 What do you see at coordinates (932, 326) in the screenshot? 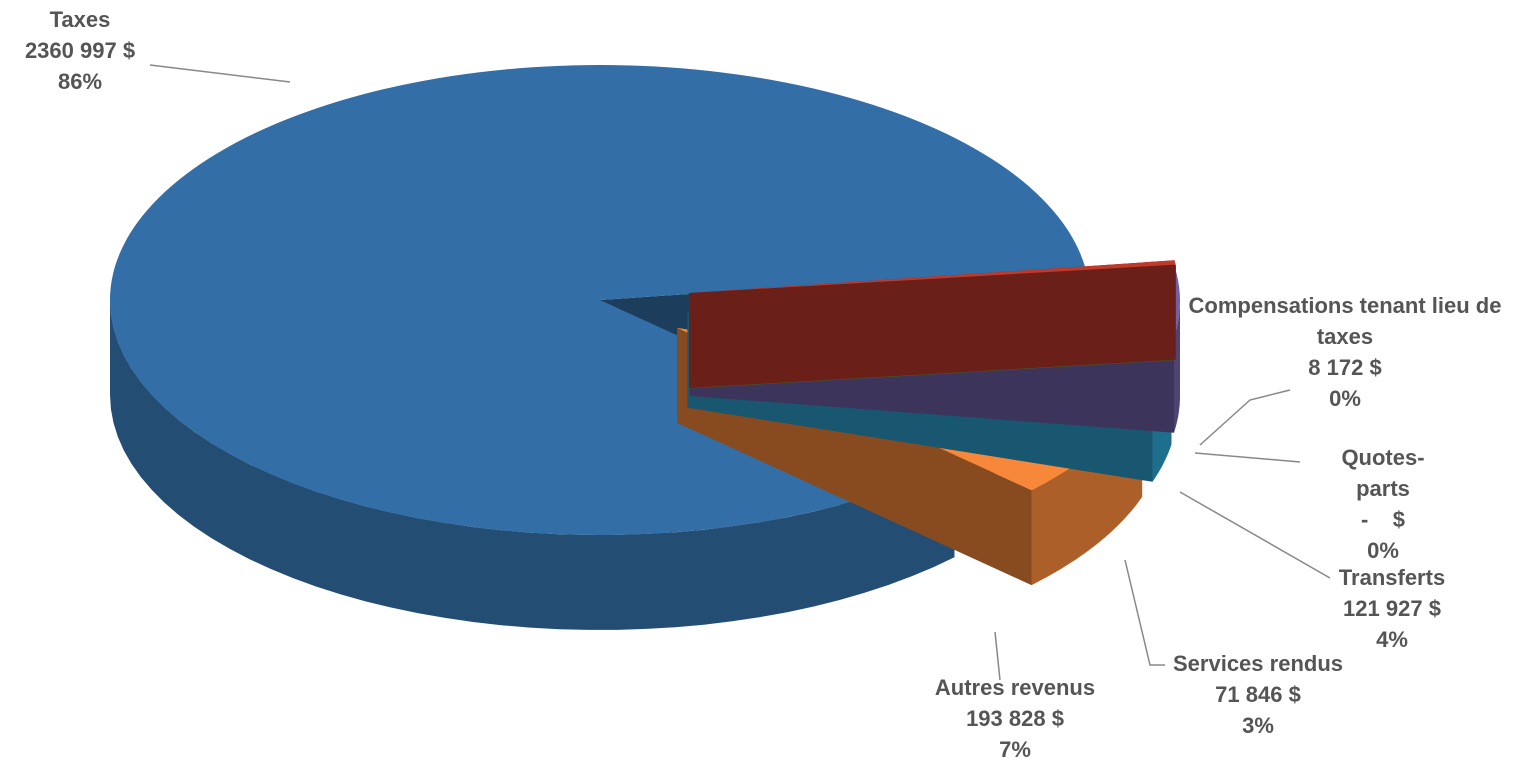
I see `slice-wall` at bounding box center [932, 326].